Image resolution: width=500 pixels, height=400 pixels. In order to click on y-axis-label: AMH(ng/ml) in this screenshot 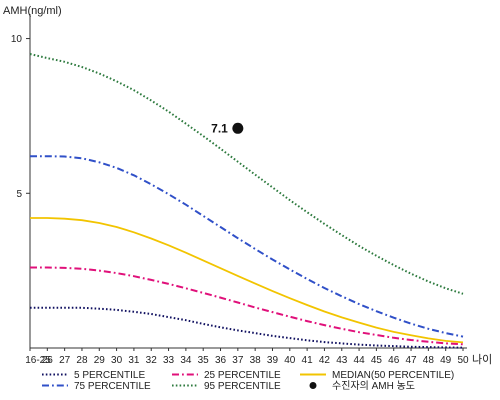, I will do `click(32, 11)`.